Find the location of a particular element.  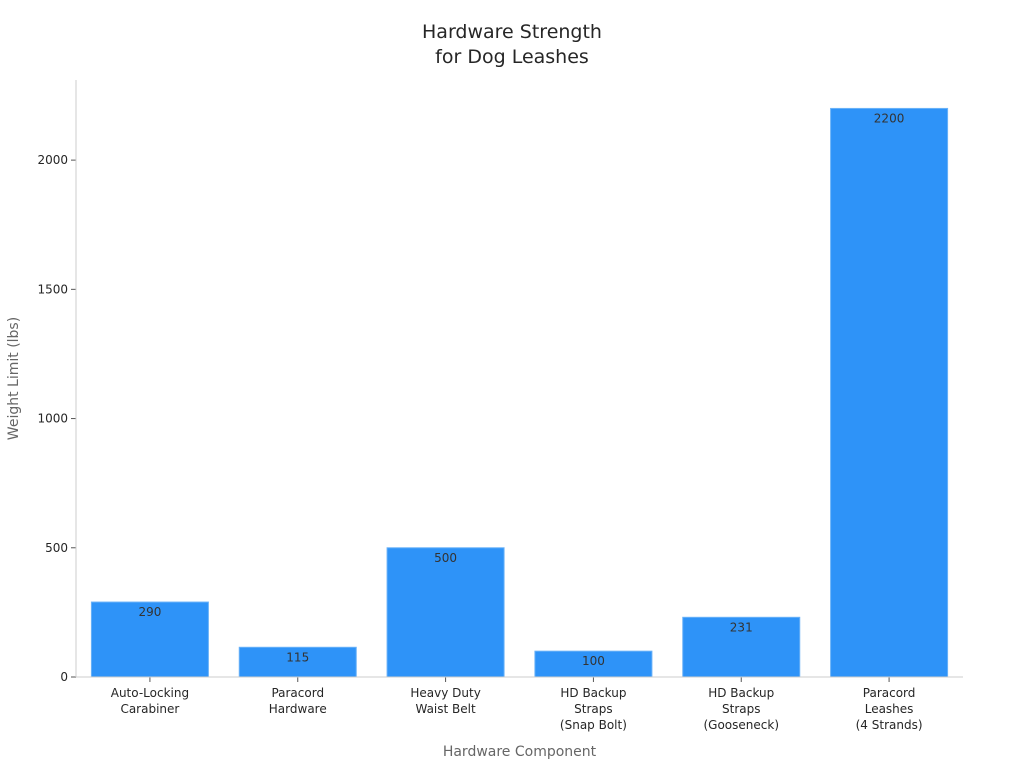

chart-title-line-1: Hardware Strength is located at coordinates (512, 32).